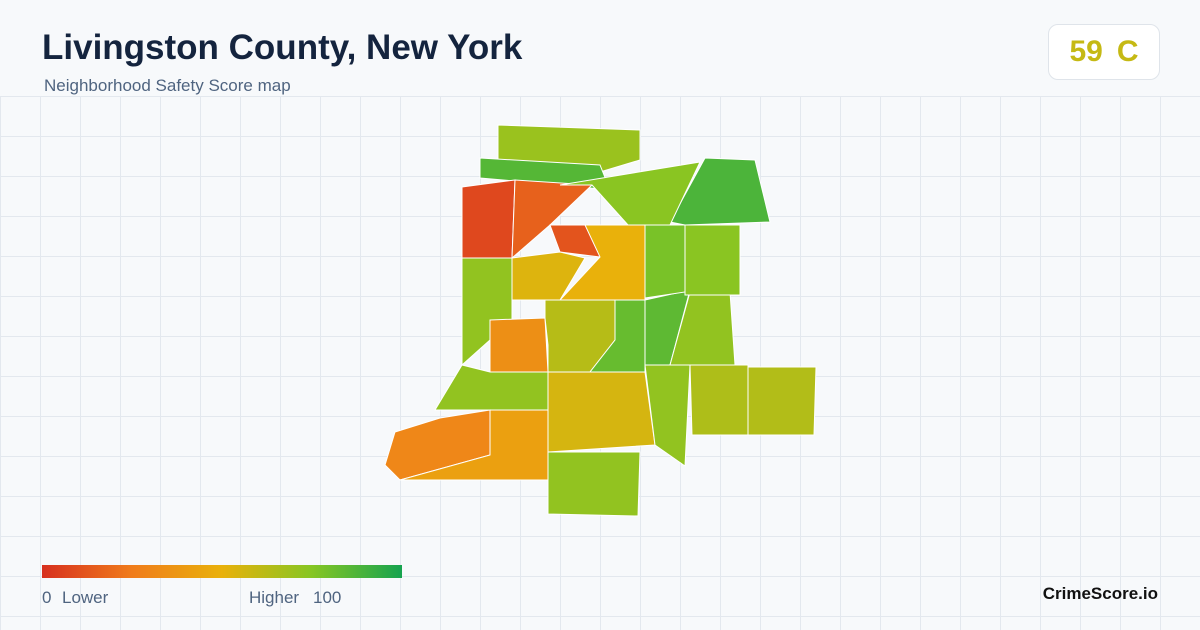  What do you see at coordinates (282, 47) in the screenshot?
I see `title: Livingston County, New York` at bounding box center [282, 47].